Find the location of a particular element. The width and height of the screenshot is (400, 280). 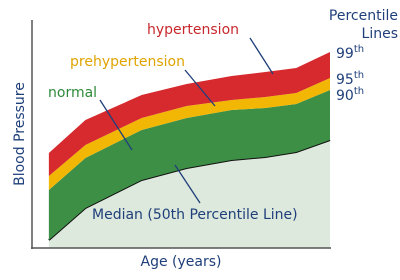

percentile-label: 99th is located at coordinates (350, 53).